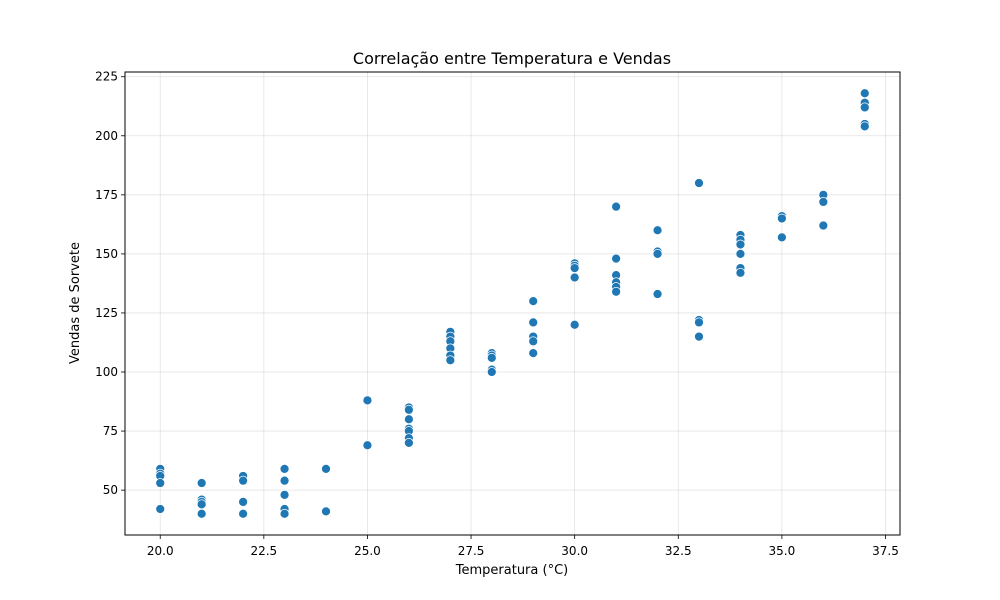  What do you see at coordinates (106, 195) in the screenshot?
I see `y-tick-label: 175` at bounding box center [106, 195].